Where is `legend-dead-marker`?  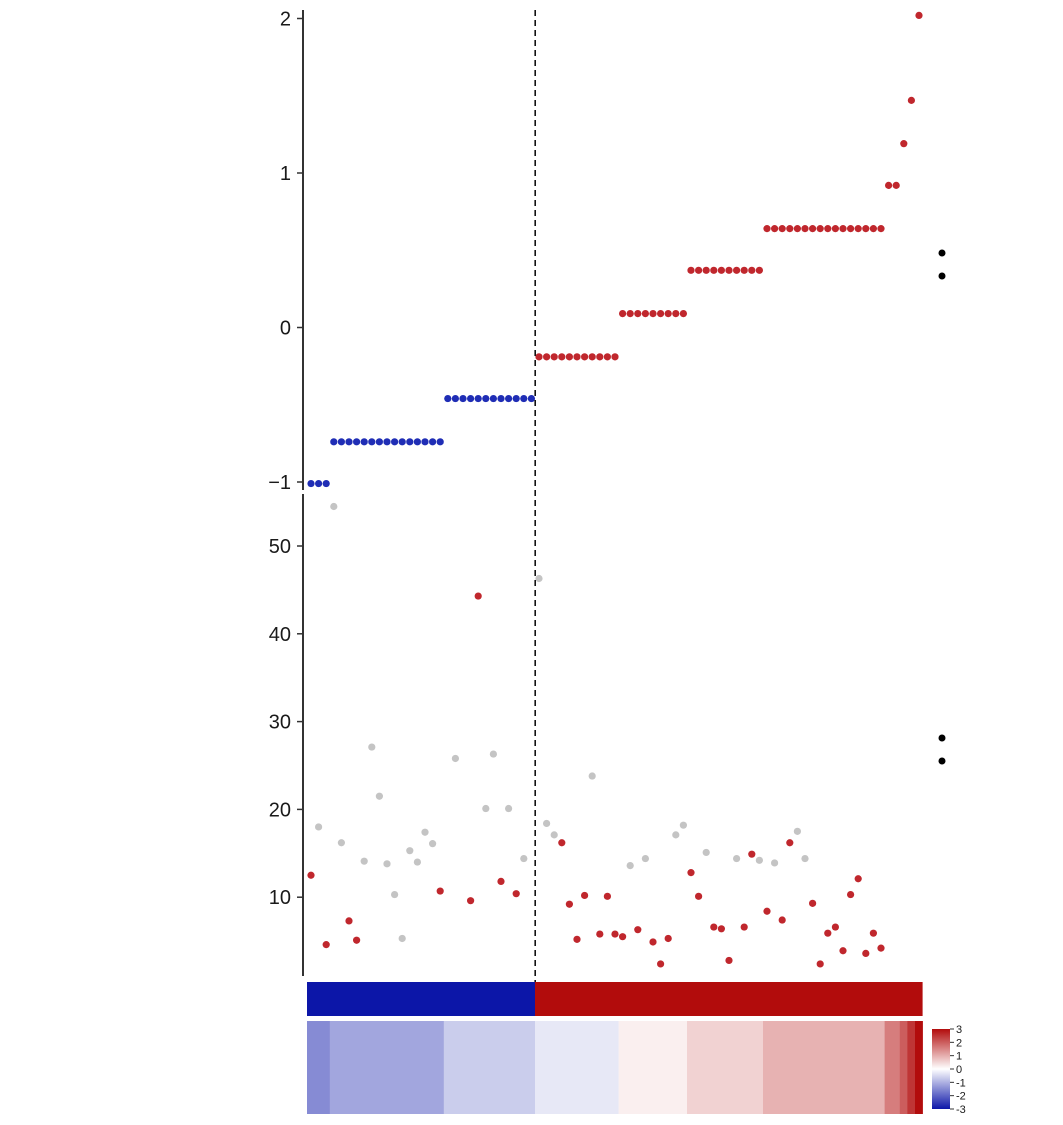 legend-dead-marker is located at coordinates (942, 738).